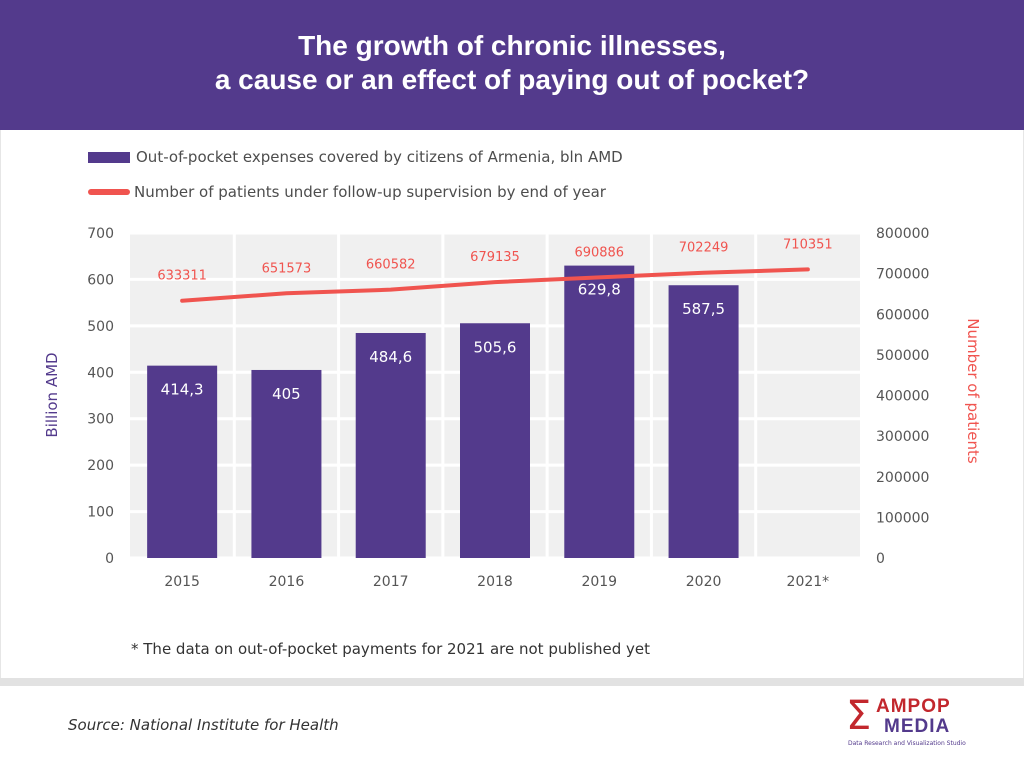  Describe the element at coordinates (109, 192) in the screenshot. I see `legend-swatch-line` at that location.